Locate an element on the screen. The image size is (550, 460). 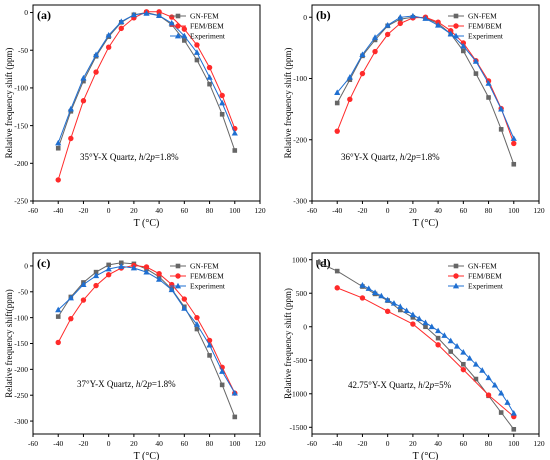
y-tick-label: -1000 is located at coordinates (299, 393).